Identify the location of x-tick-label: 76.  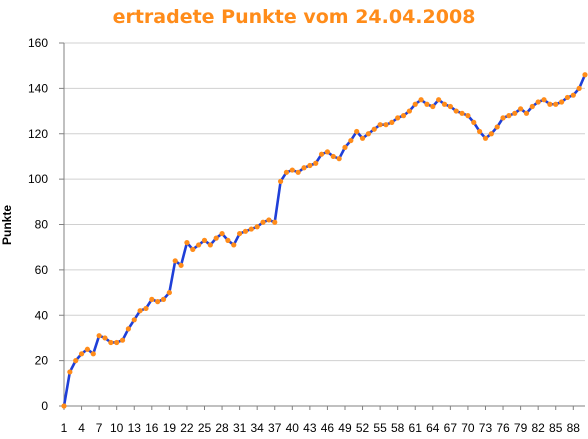
(503, 428).